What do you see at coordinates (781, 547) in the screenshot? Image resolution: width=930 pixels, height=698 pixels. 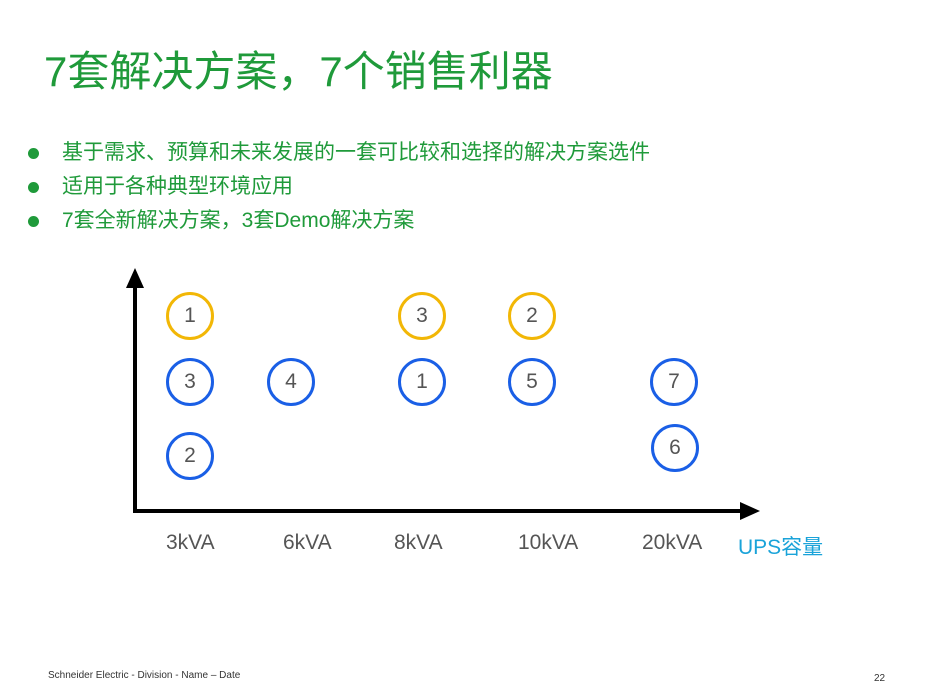 I see `x-axis-title: UPS容量` at bounding box center [781, 547].